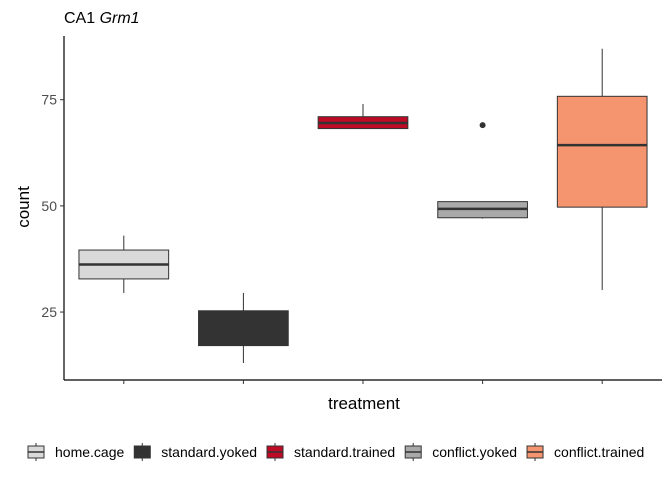 The image size is (672, 480). What do you see at coordinates (364, 403) in the screenshot?
I see `x-axis-label: treatment` at bounding box center [364, 403].